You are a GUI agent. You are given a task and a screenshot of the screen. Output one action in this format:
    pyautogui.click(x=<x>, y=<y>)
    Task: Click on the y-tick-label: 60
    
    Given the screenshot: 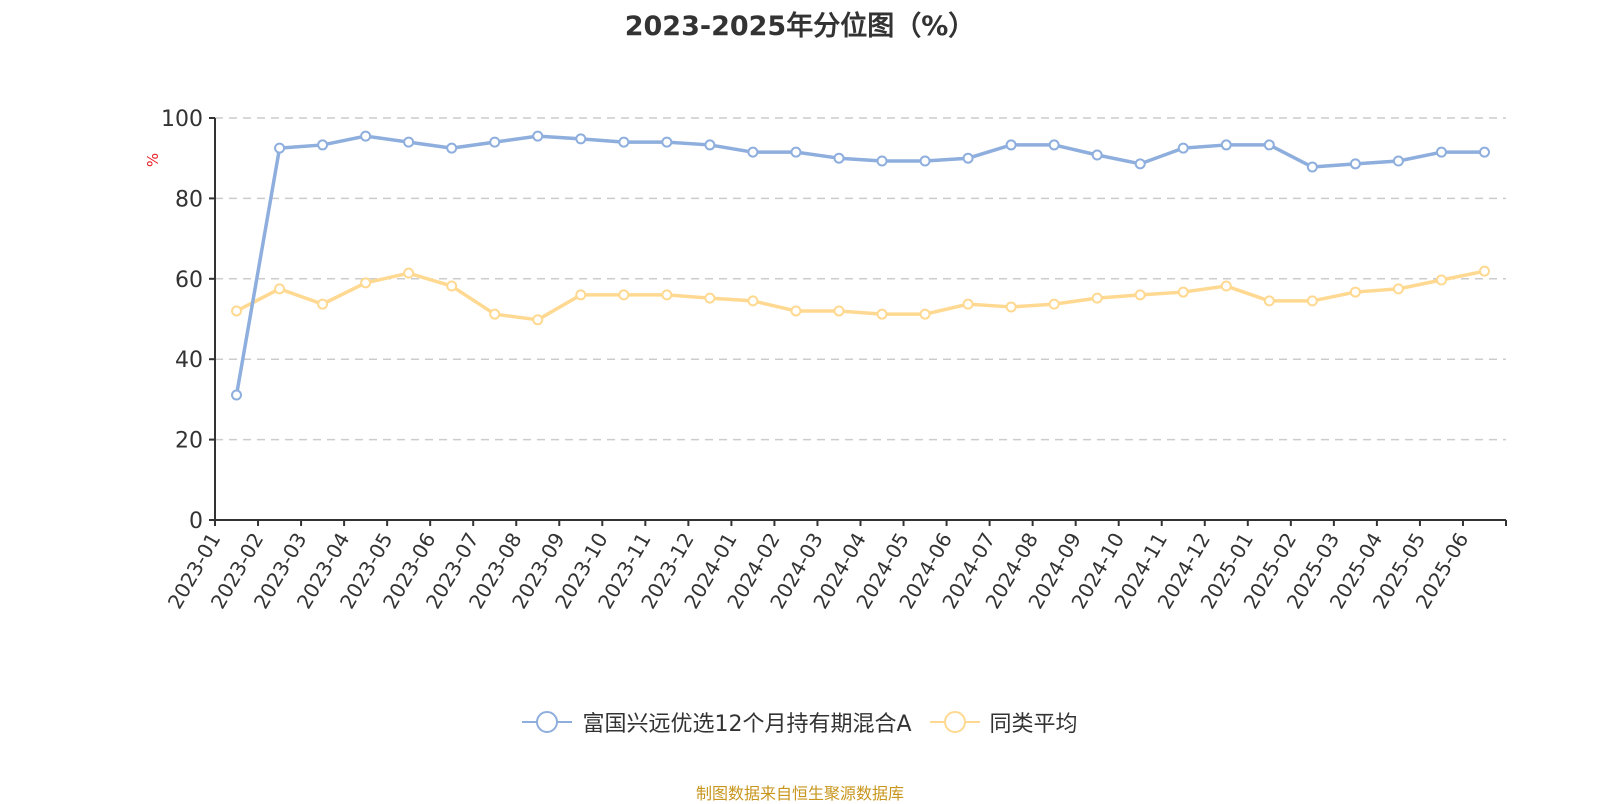 What is the action you would take?
    pyautogui.click(x=189, y=280)
    